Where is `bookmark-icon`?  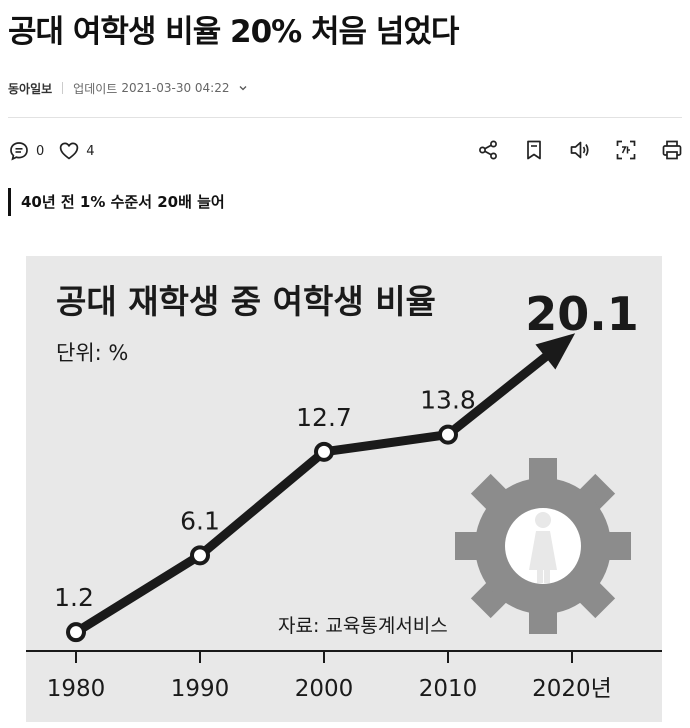
bookmark-icon is located at coordinates (534, 150).